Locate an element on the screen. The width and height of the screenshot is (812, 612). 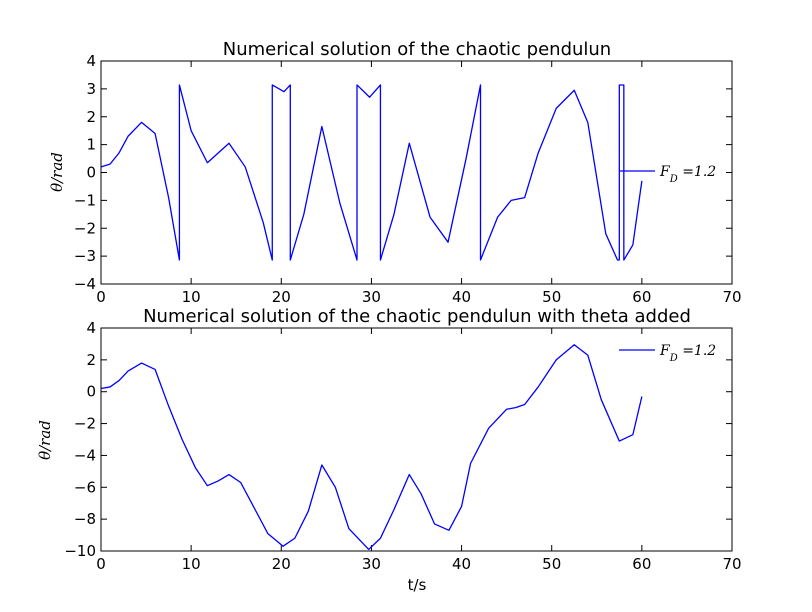
y-tick-label: 1 is located at coordinates (91, 145).